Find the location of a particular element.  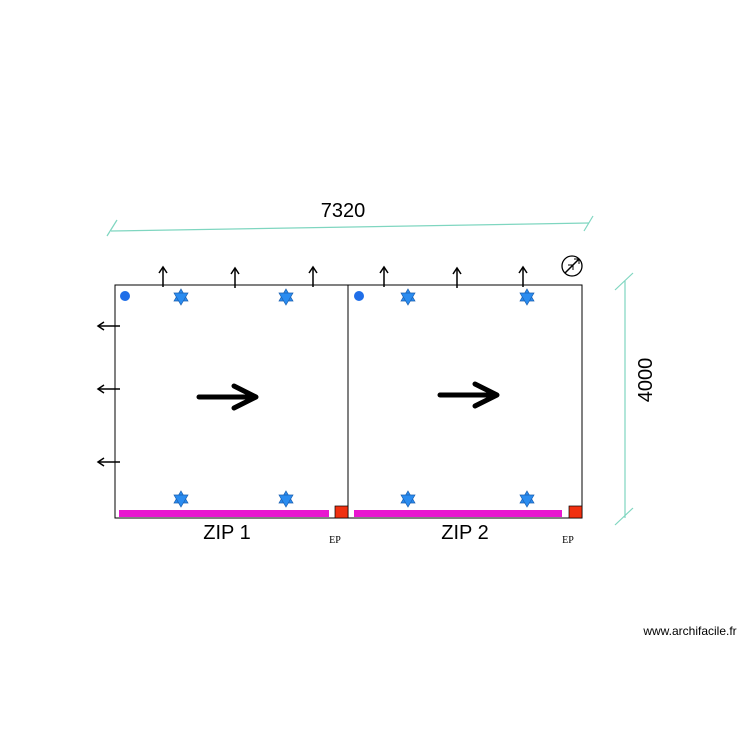

height-dimension: 4000 is located at coordinates (635, 399).